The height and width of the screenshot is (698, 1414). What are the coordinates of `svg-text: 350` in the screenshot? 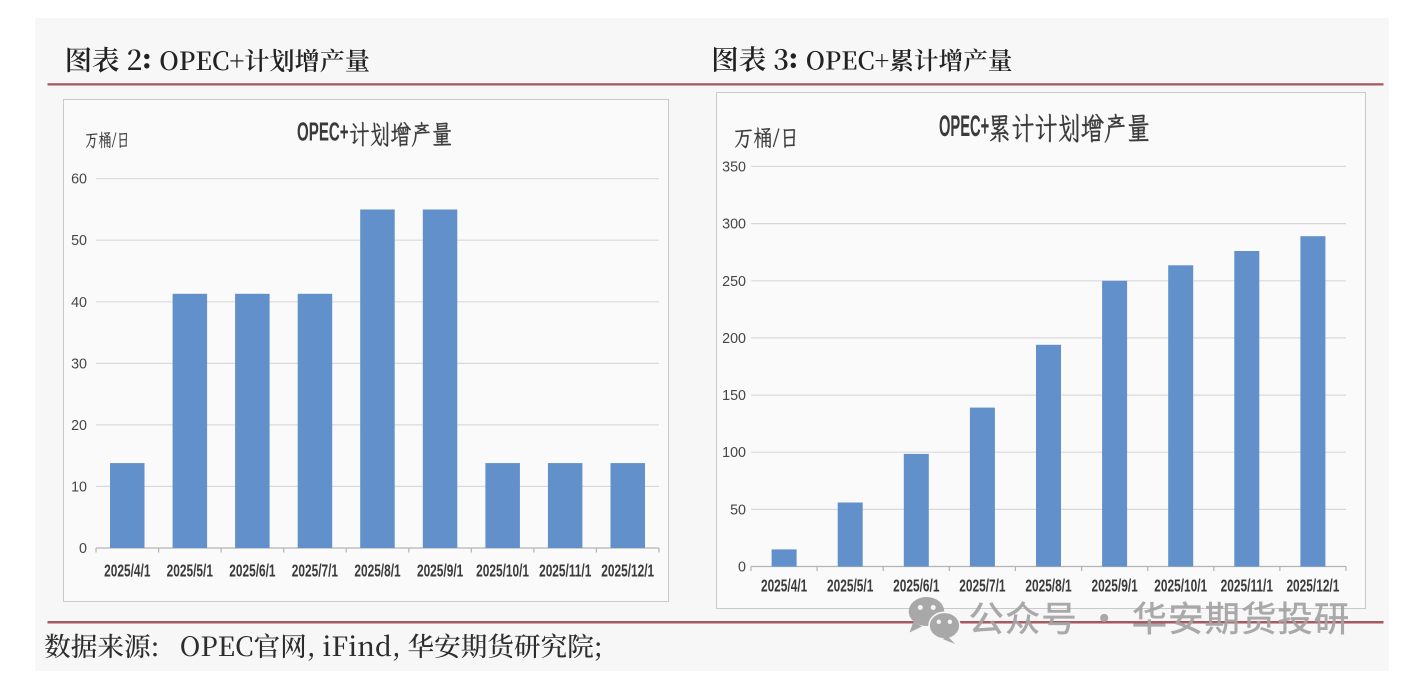 It's located at (734, 167).